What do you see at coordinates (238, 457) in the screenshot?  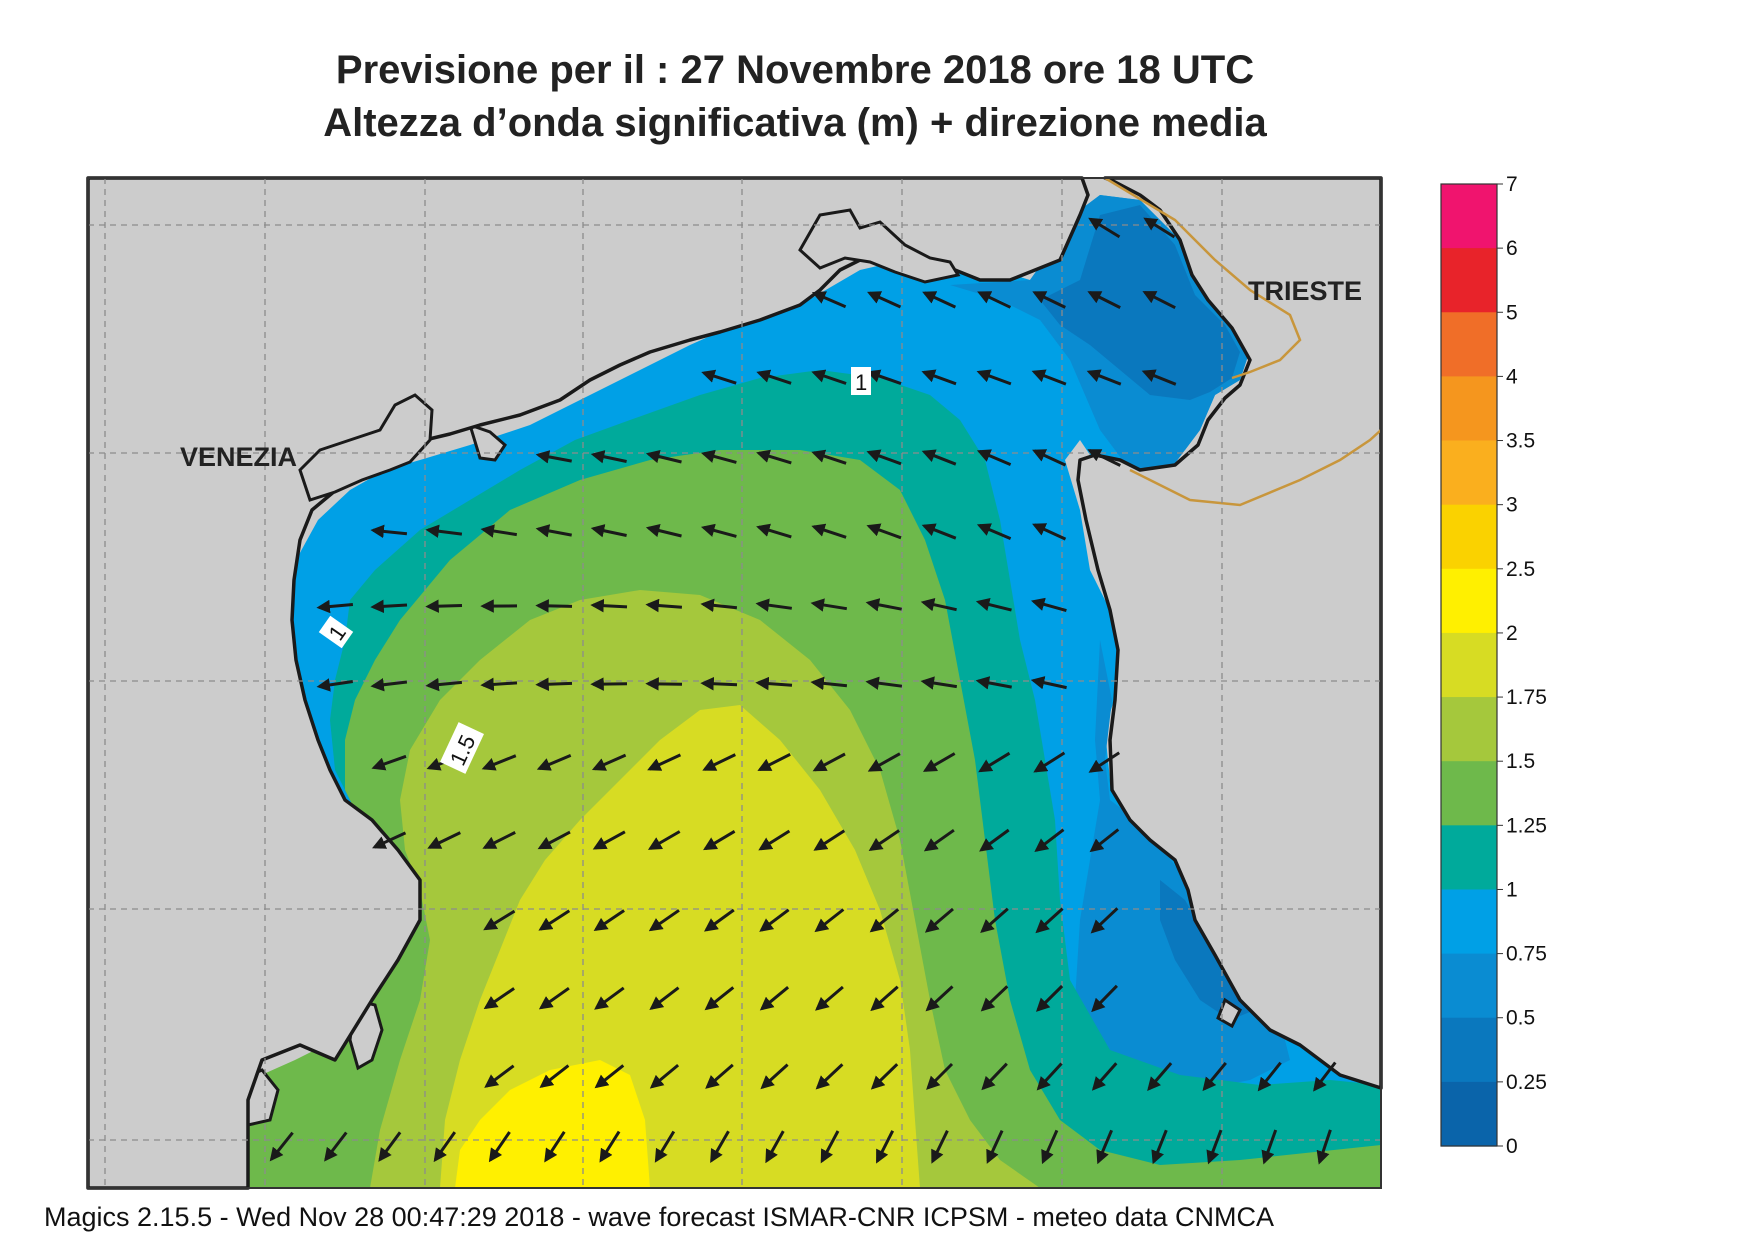 I see `place-label-venezia: VENEZIA` at bounding box center [238, 457].